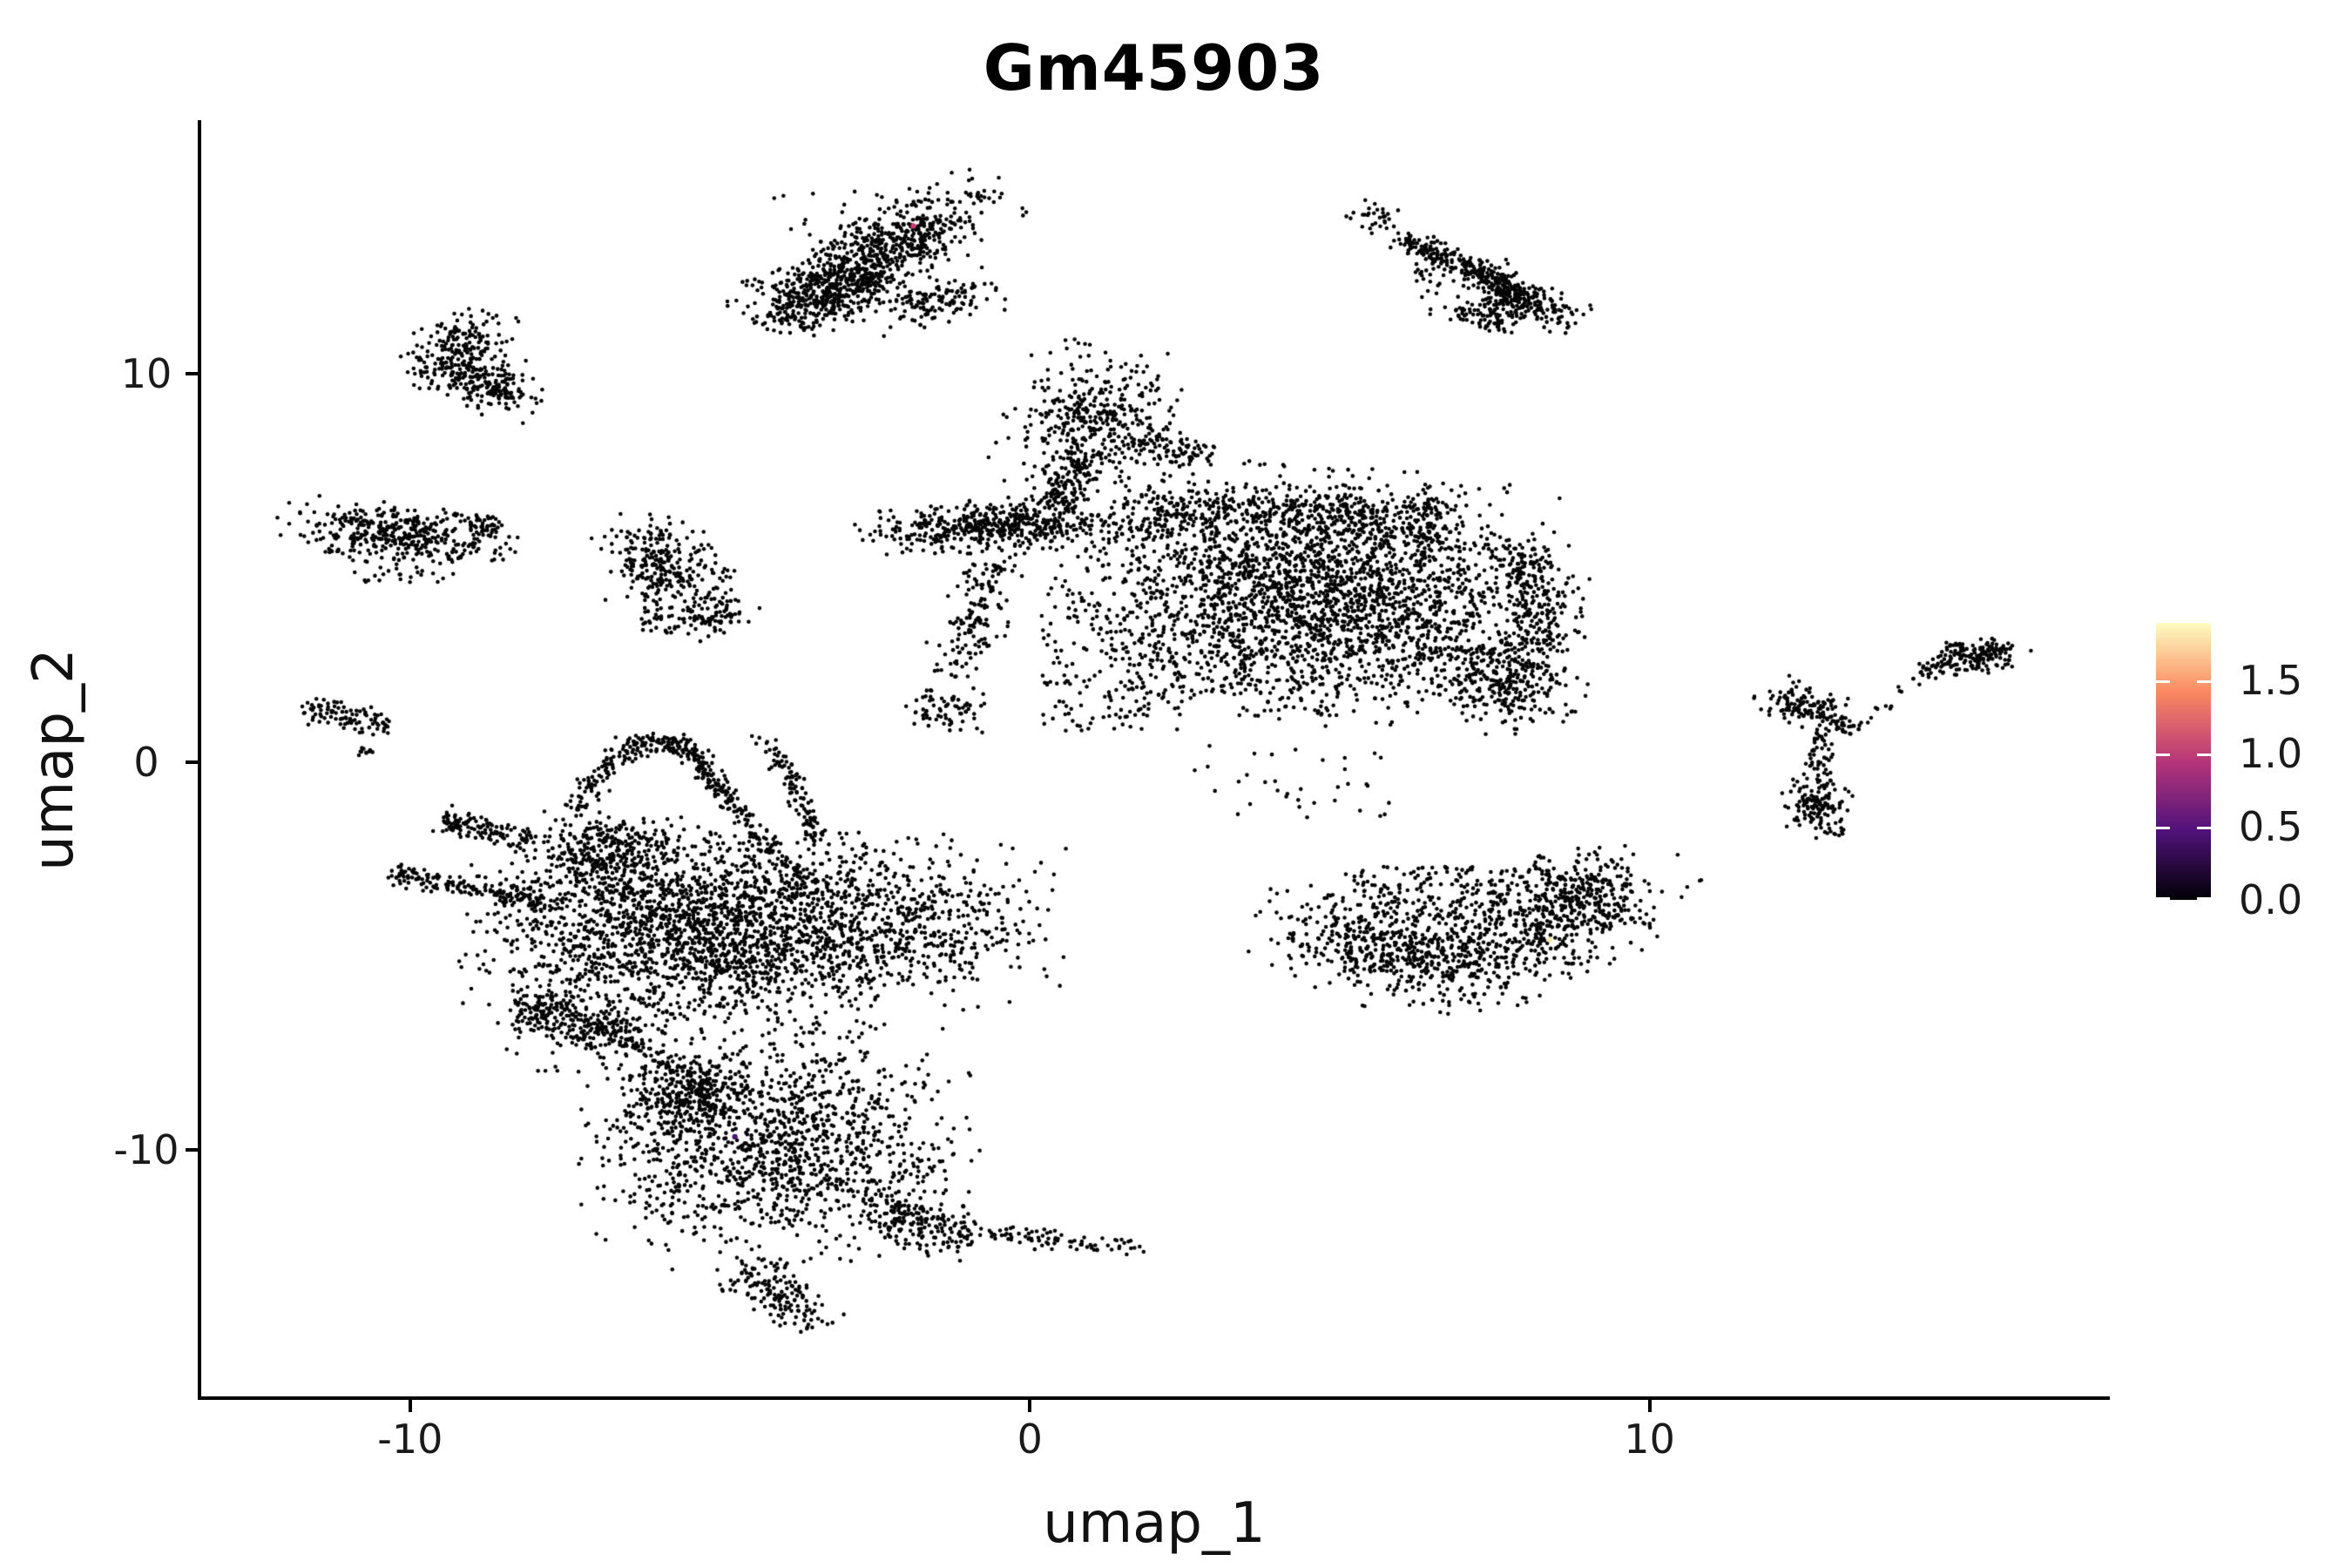 This screenshot has width=2352, height=1568. I want to click on colorbar-tick-label: 1.5, so click(2271, 680).